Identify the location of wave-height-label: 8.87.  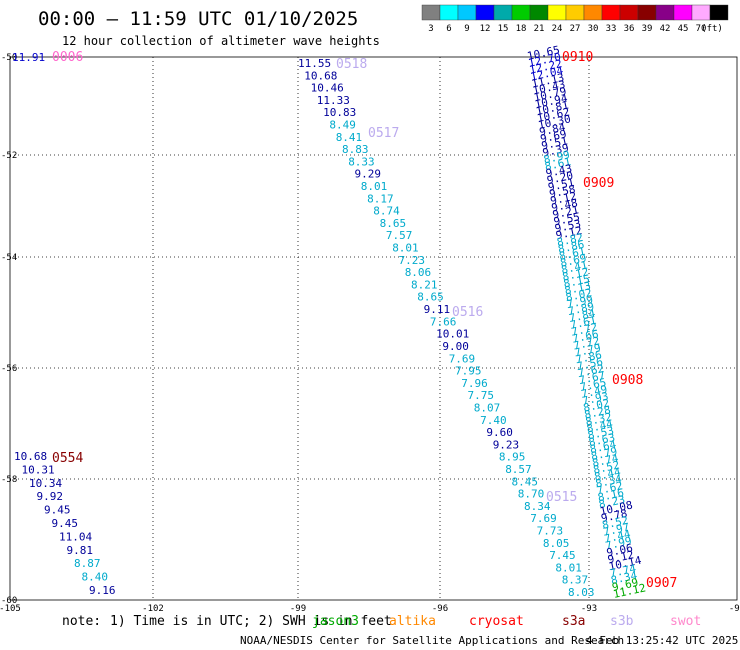
(87, 563).